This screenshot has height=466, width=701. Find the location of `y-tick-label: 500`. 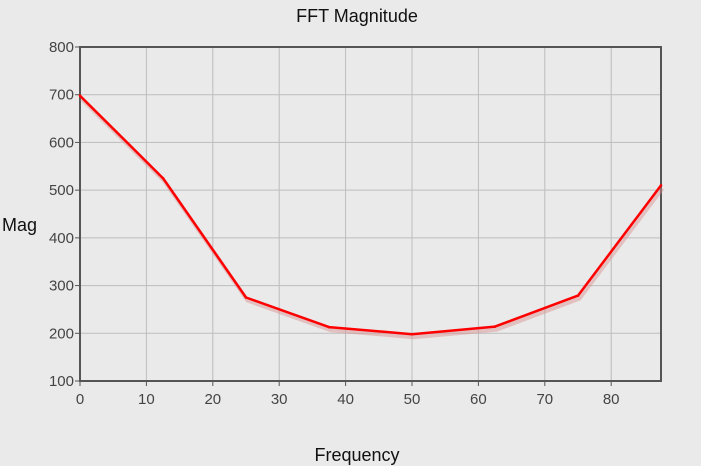

y-tick-label: 500 is located at coordinates (61, 190).